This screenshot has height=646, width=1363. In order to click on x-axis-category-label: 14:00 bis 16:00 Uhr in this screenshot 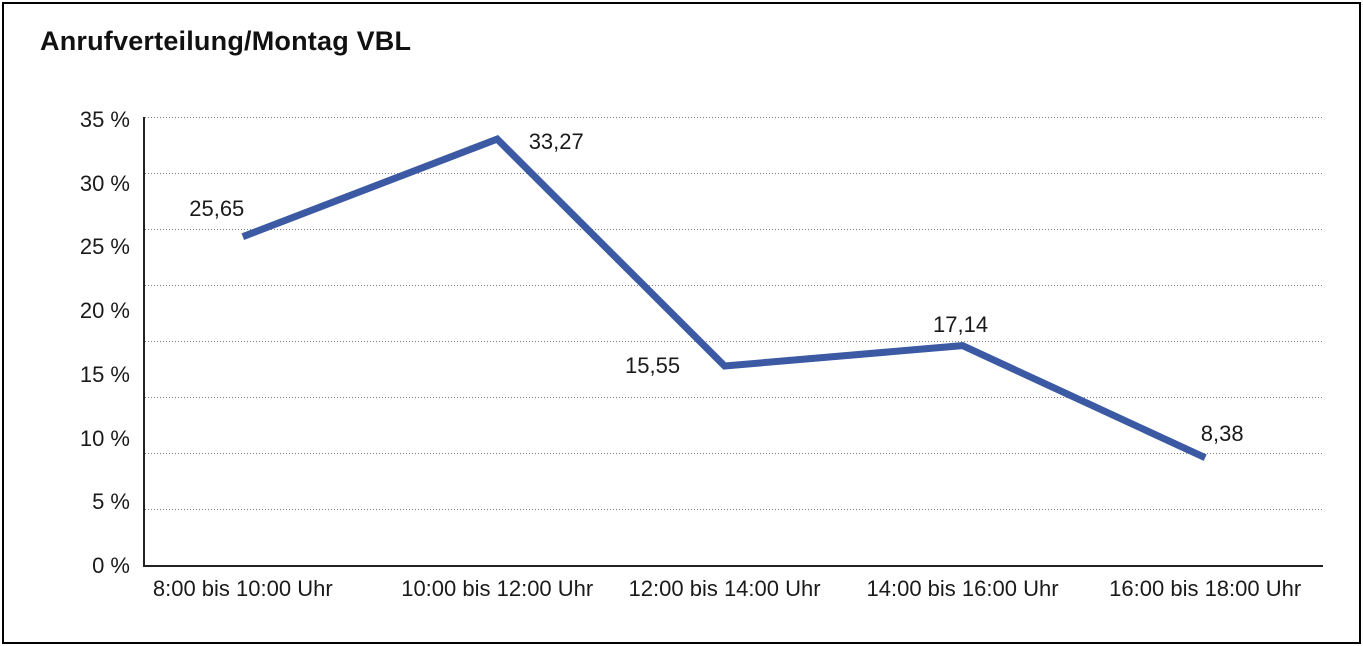, I will do `click(962, 588)`.